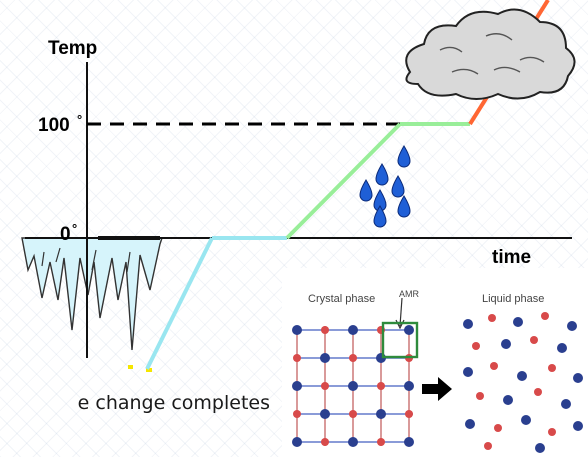  I want to click on x-axis-label: time, so click(511, 257).